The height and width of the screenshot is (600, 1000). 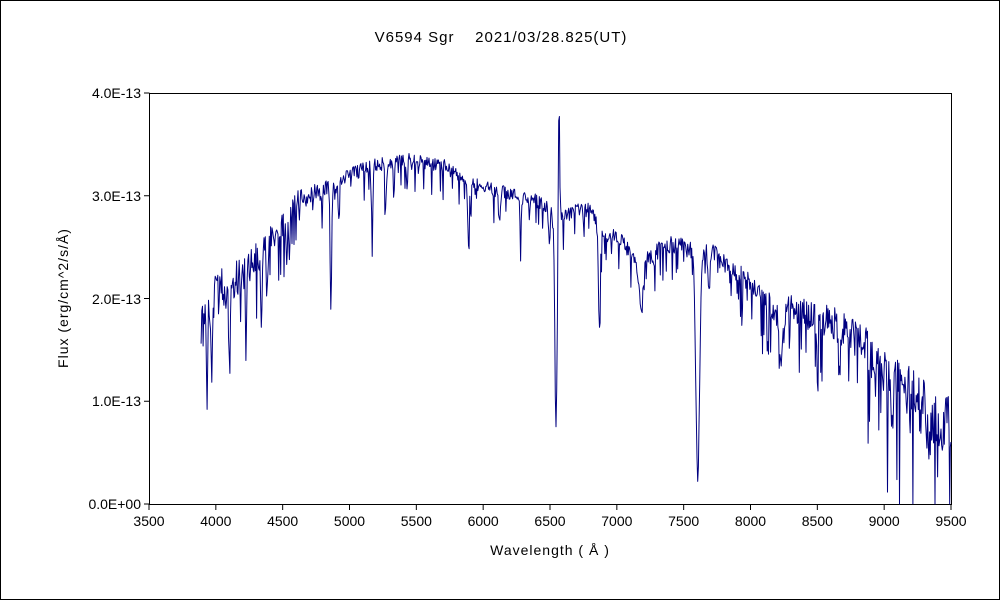 What do you see at coordinates (114, 504) in the screenshot?
I see `y-tick-label: 0.0E+00` at bounding box center [114, 504].